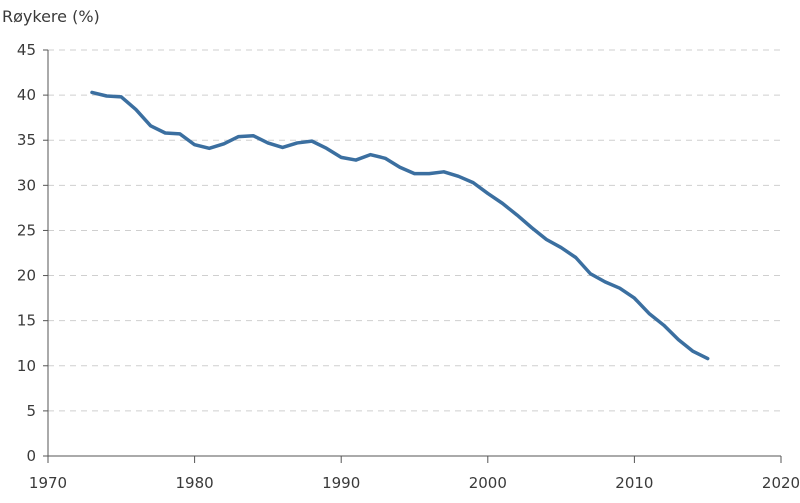  What do you see at coordinates (488, 483) in the screenshot?
I see `x-tick-label-2000: 2000` at bounding box center [488, 483].